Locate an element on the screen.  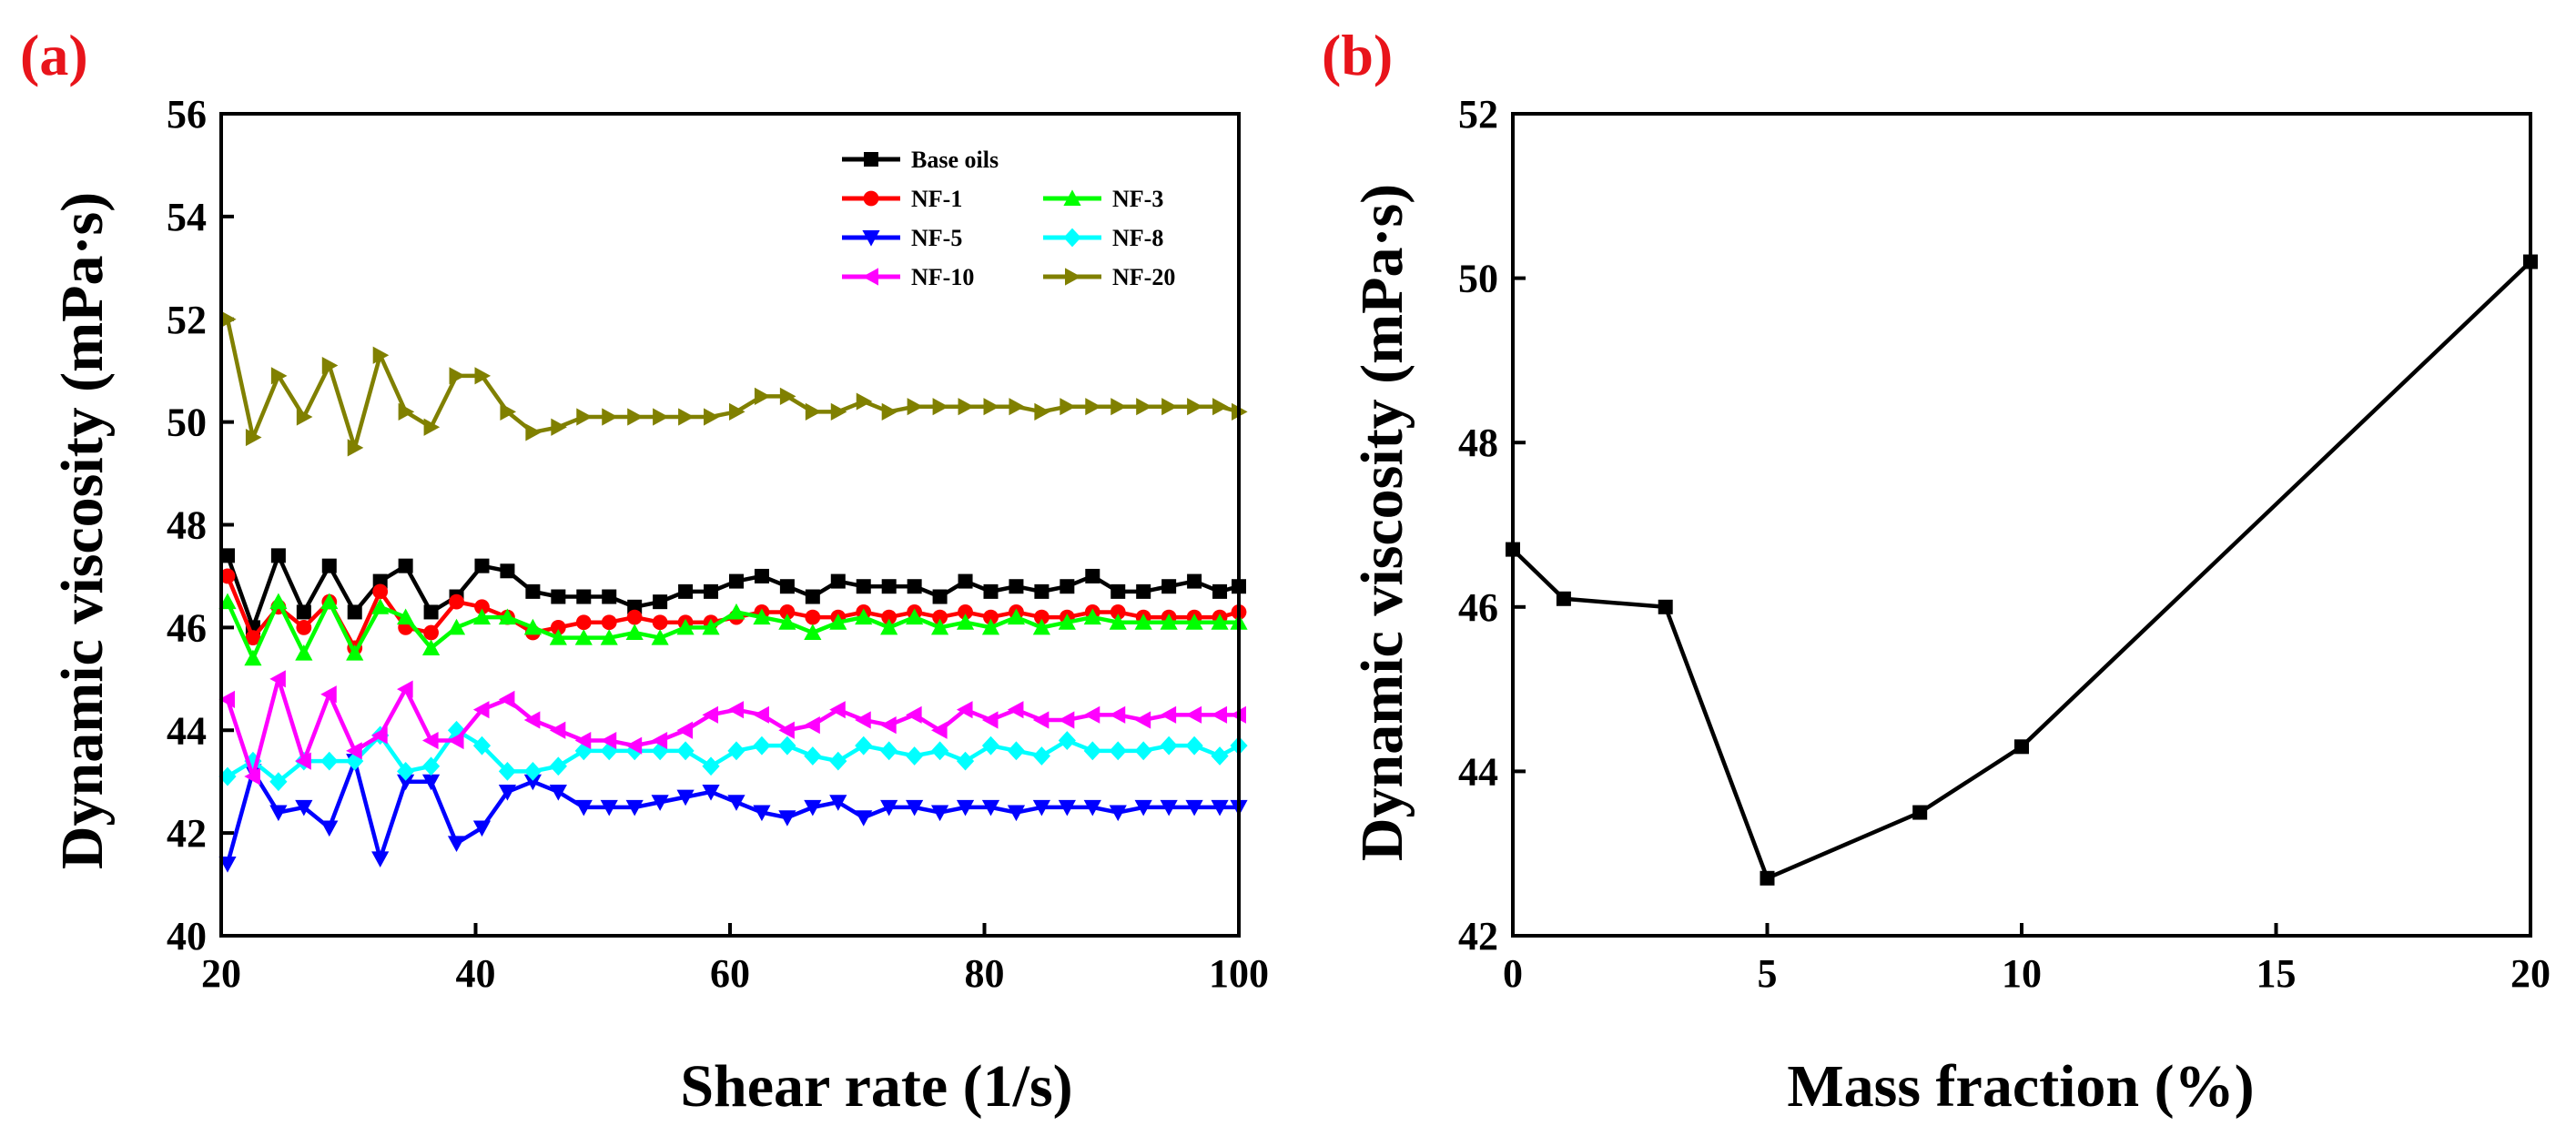
panel-a-y-tick-label: 48 is located at coordinates (187, 526).